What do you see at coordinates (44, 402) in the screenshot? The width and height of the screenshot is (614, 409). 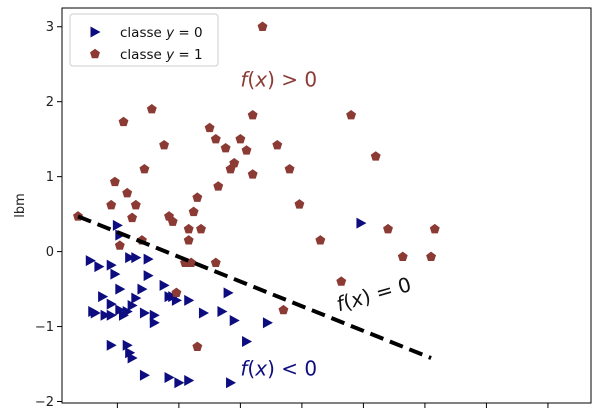 I see `y-tick-label: −2` at bounding box center [44, 402].